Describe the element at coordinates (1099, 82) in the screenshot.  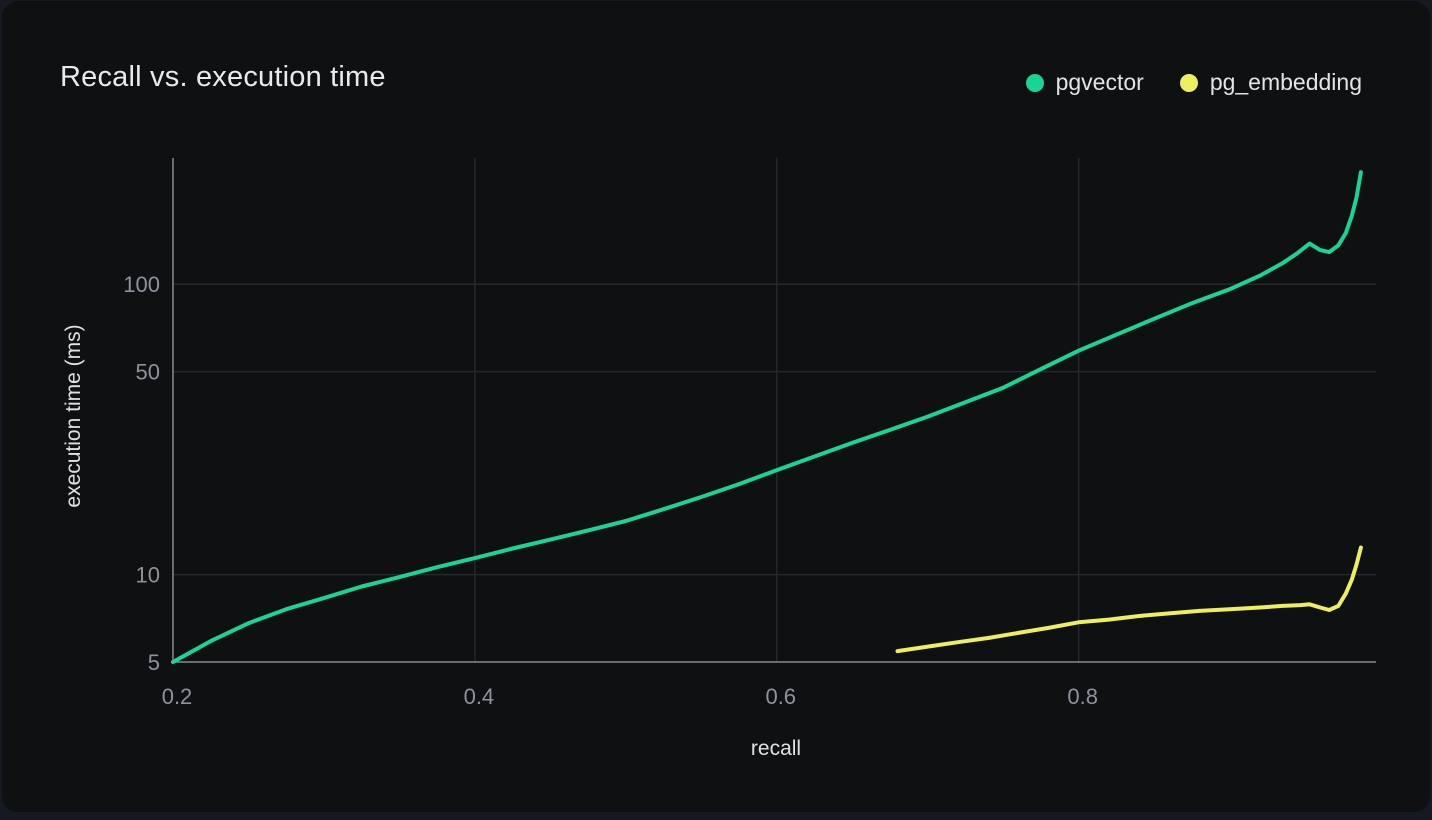
I see `legend-label-pgvector: pgvector` at that location.